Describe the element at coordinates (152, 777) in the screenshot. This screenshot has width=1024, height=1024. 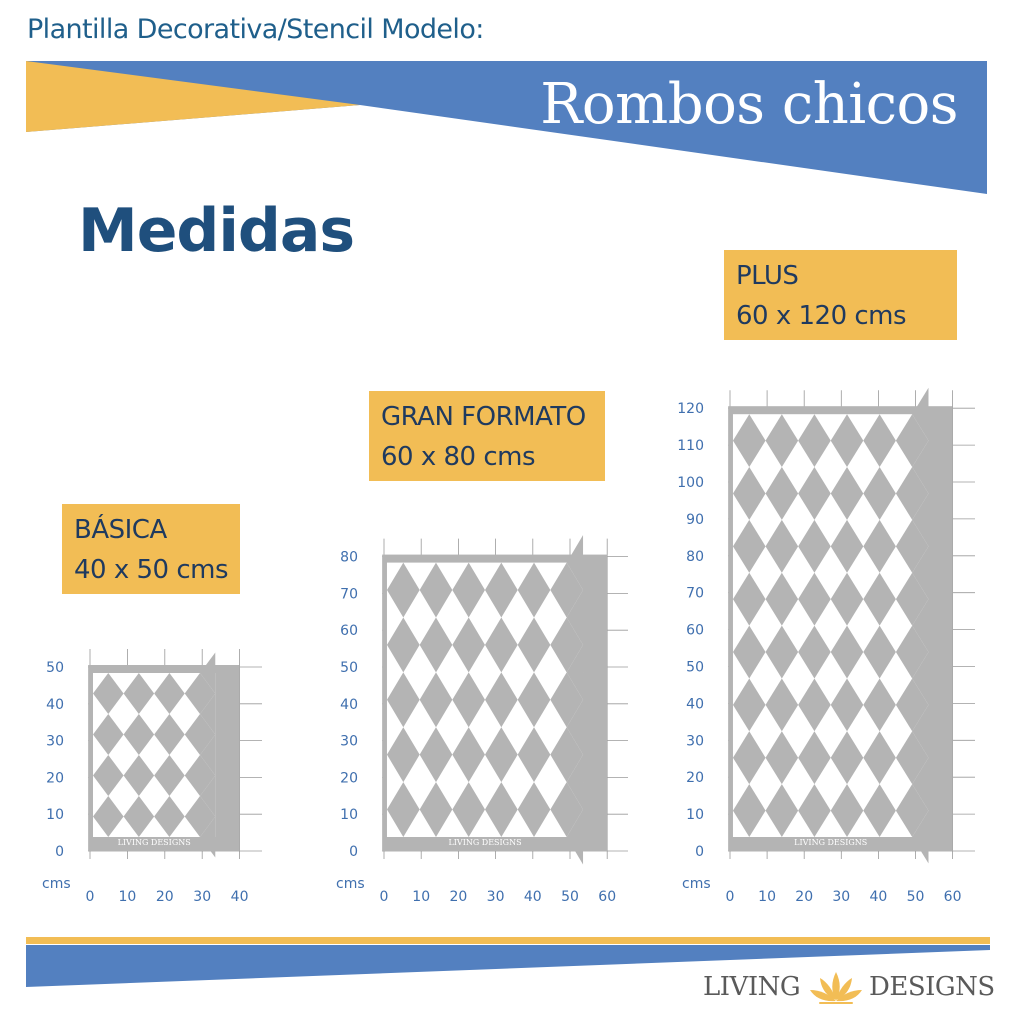
I see `stencil-chart-0: 0 10 20 30 40 50 0 10 20 30 40 cms LIVING DESIGNS` at that location.